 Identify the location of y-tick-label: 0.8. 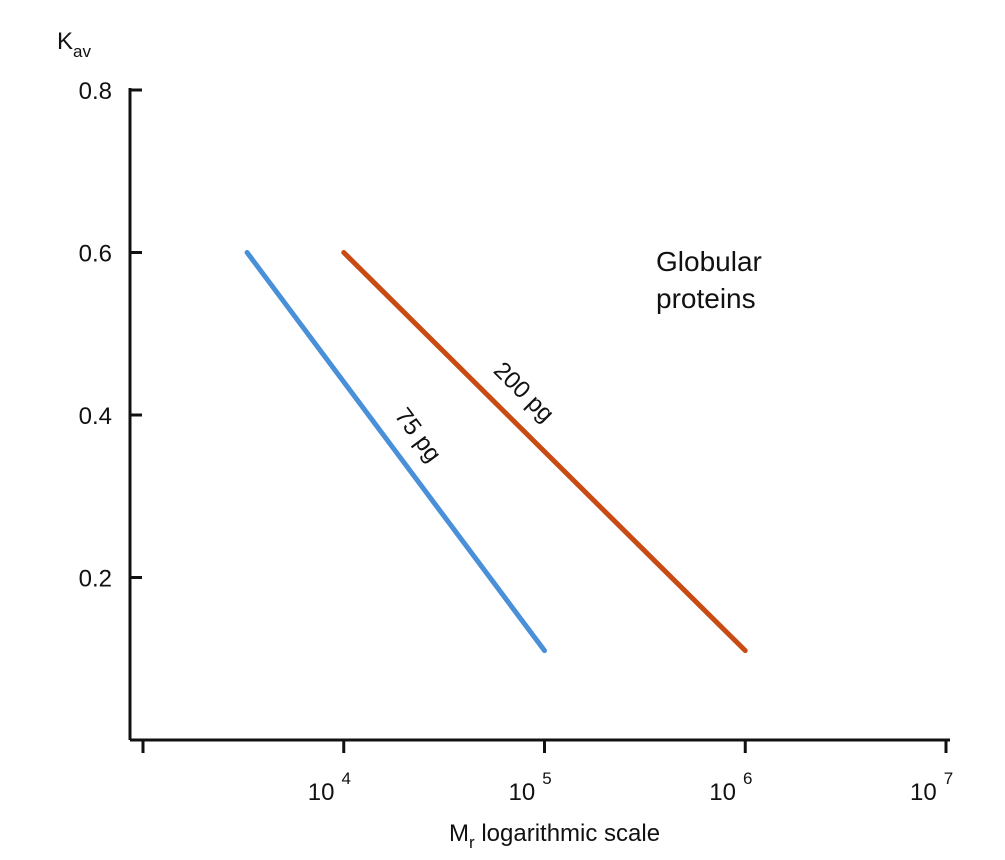
(95, 91).